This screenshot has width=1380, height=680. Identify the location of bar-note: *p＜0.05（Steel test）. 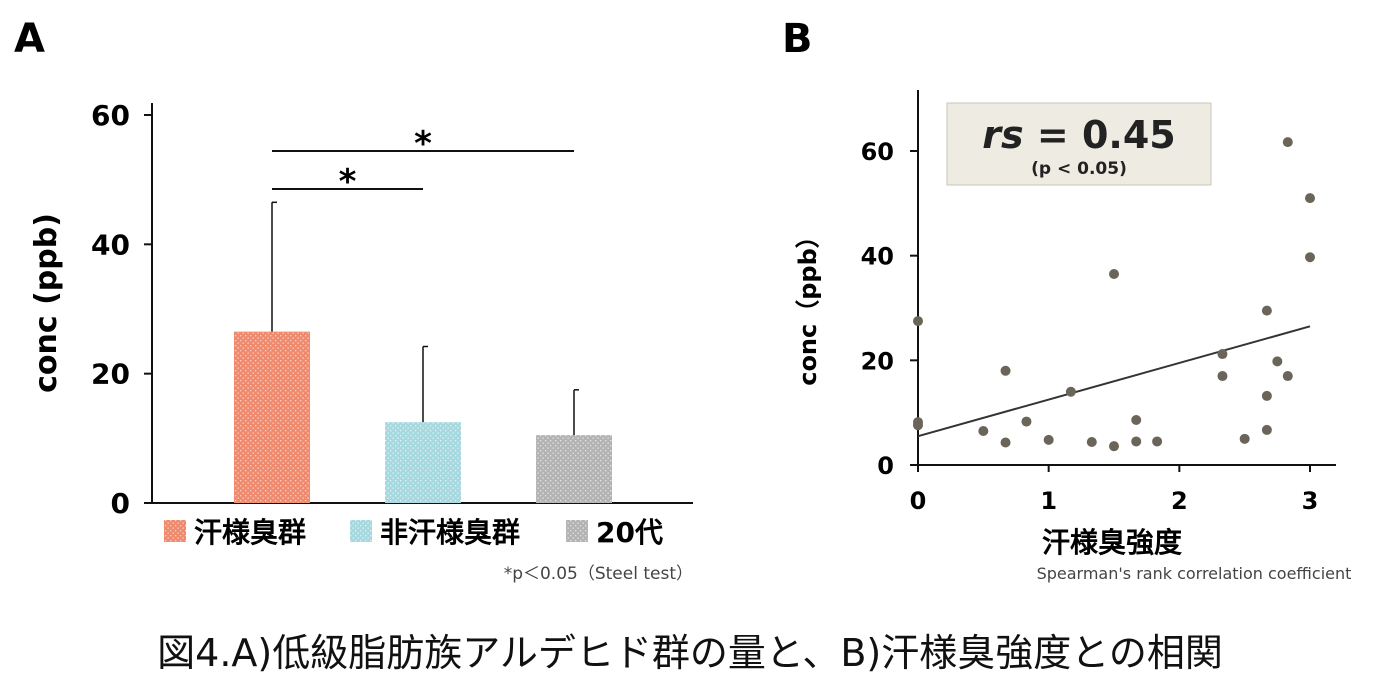
(598, 574).